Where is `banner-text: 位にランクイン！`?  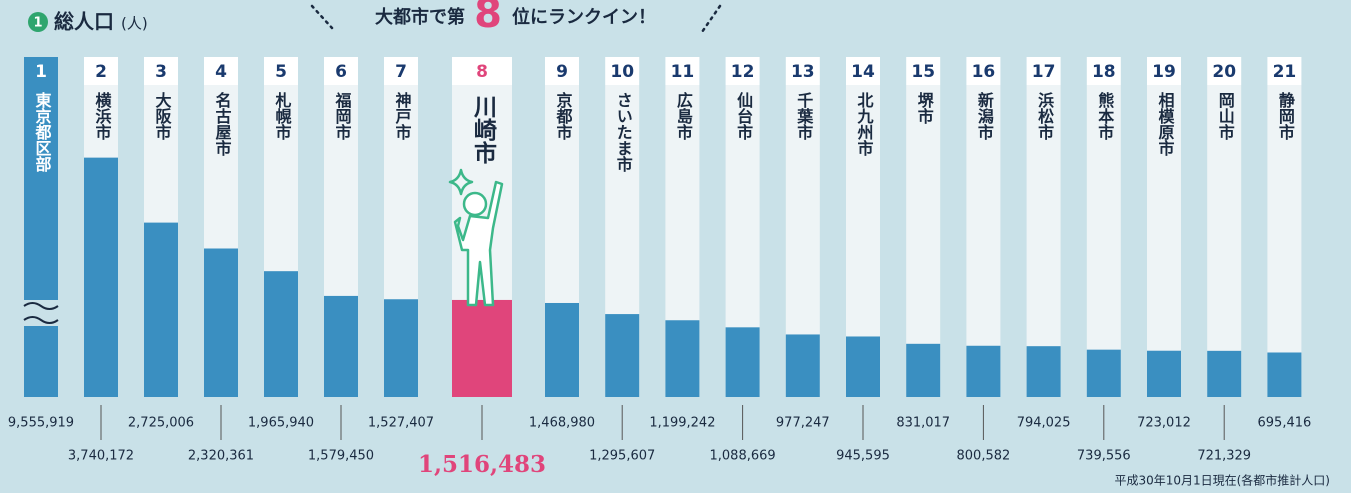 banner-text: 位にランクイン！ is located at coordinates (584, 17).